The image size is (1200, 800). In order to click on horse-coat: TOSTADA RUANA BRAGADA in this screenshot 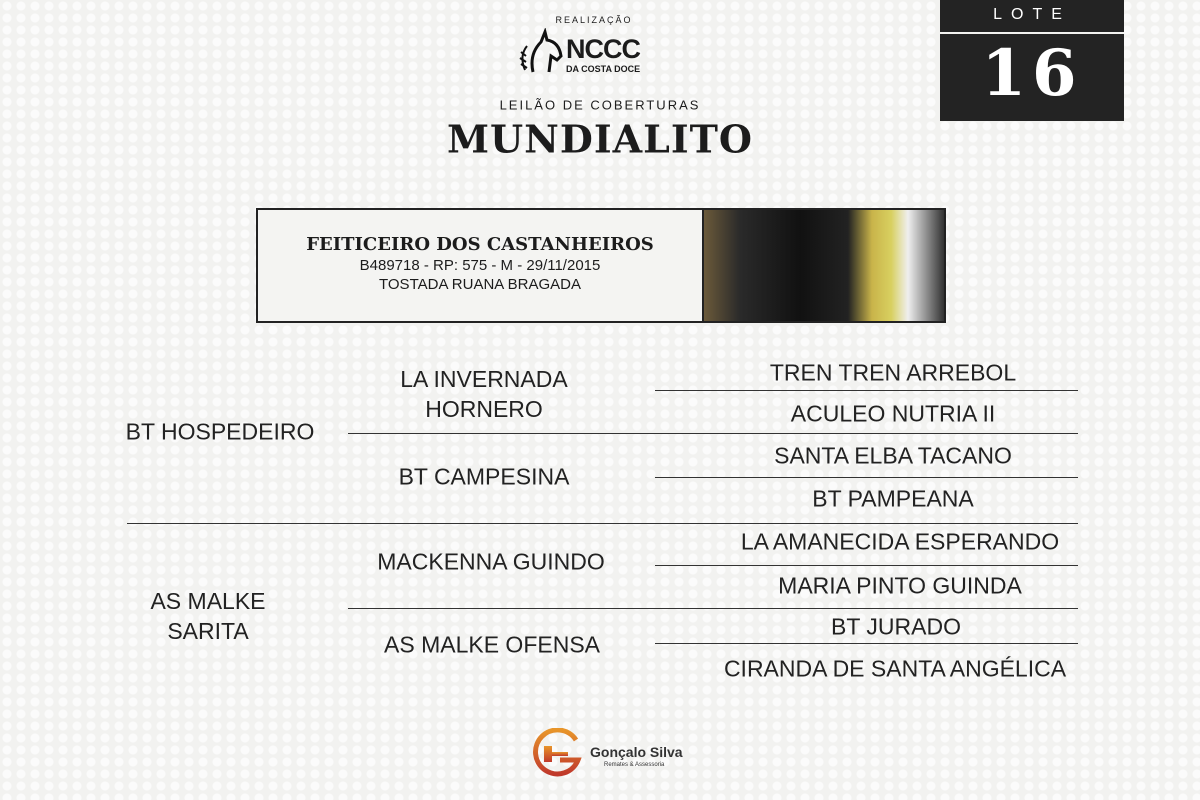, I will do `click(480, 284)`.